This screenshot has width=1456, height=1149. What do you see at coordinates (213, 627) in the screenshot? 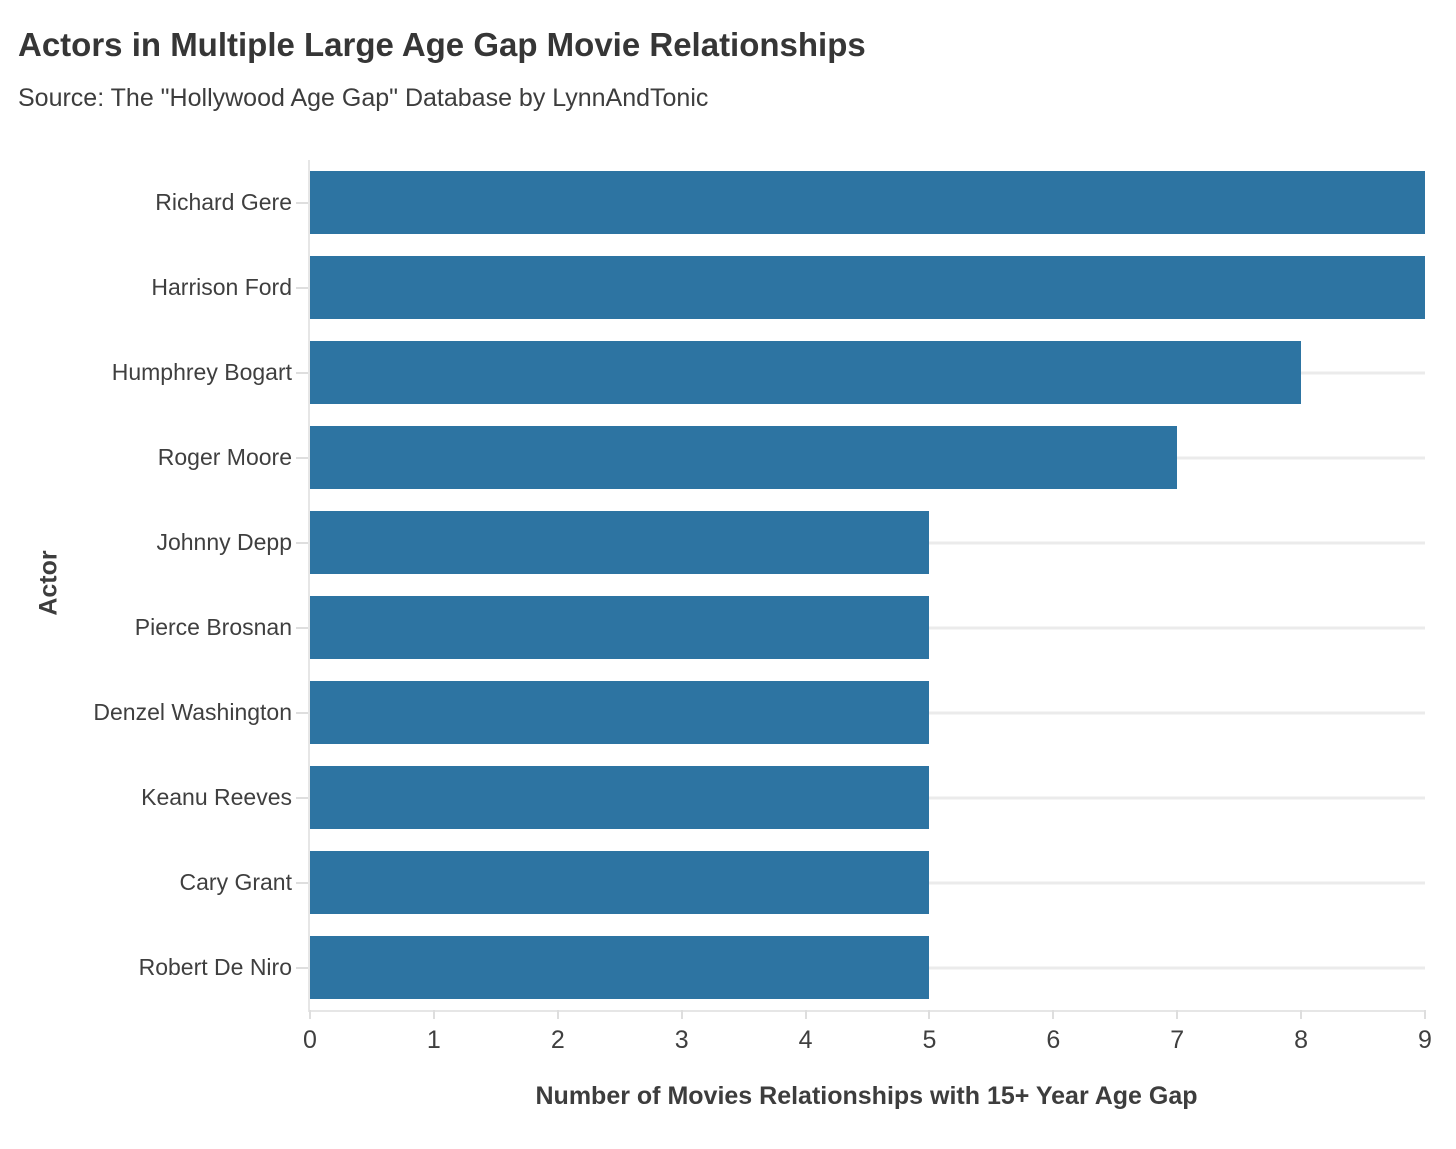
I see `y-tick-label-pierce-brosnan: Pierce Brosnan` at bounding box center [213, 627].